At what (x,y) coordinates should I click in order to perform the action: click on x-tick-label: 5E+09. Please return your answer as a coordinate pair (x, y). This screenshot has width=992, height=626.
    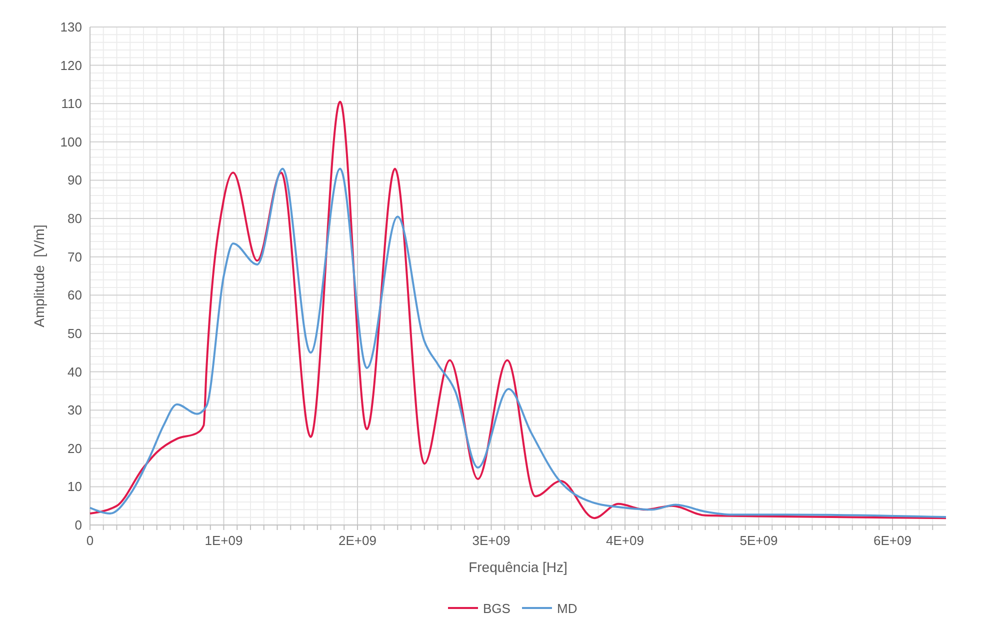
    Looking at the image, I should click on (759, 540).